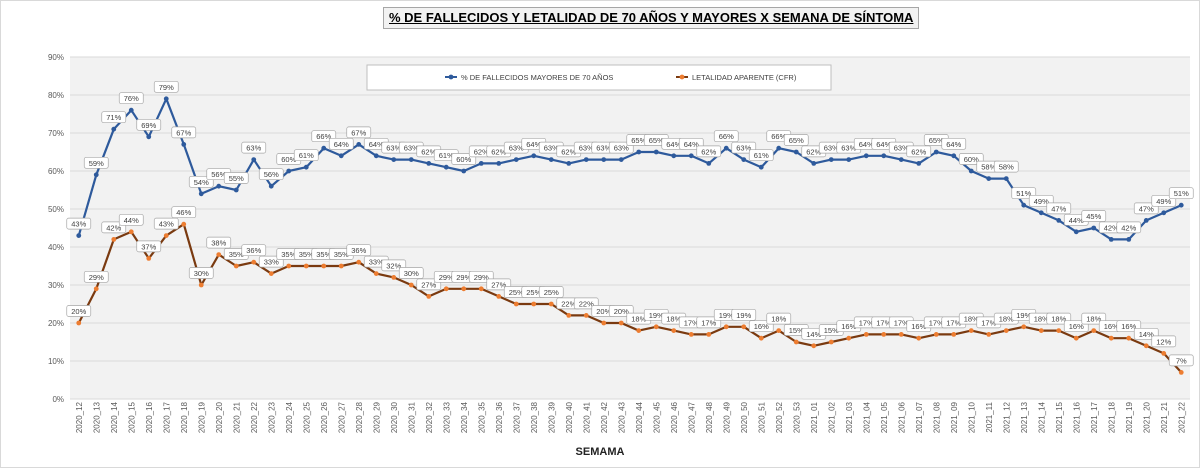 The height and width of the screenshot is (468, 1200). I want to click on data-label: 61%, so click(761, 155).